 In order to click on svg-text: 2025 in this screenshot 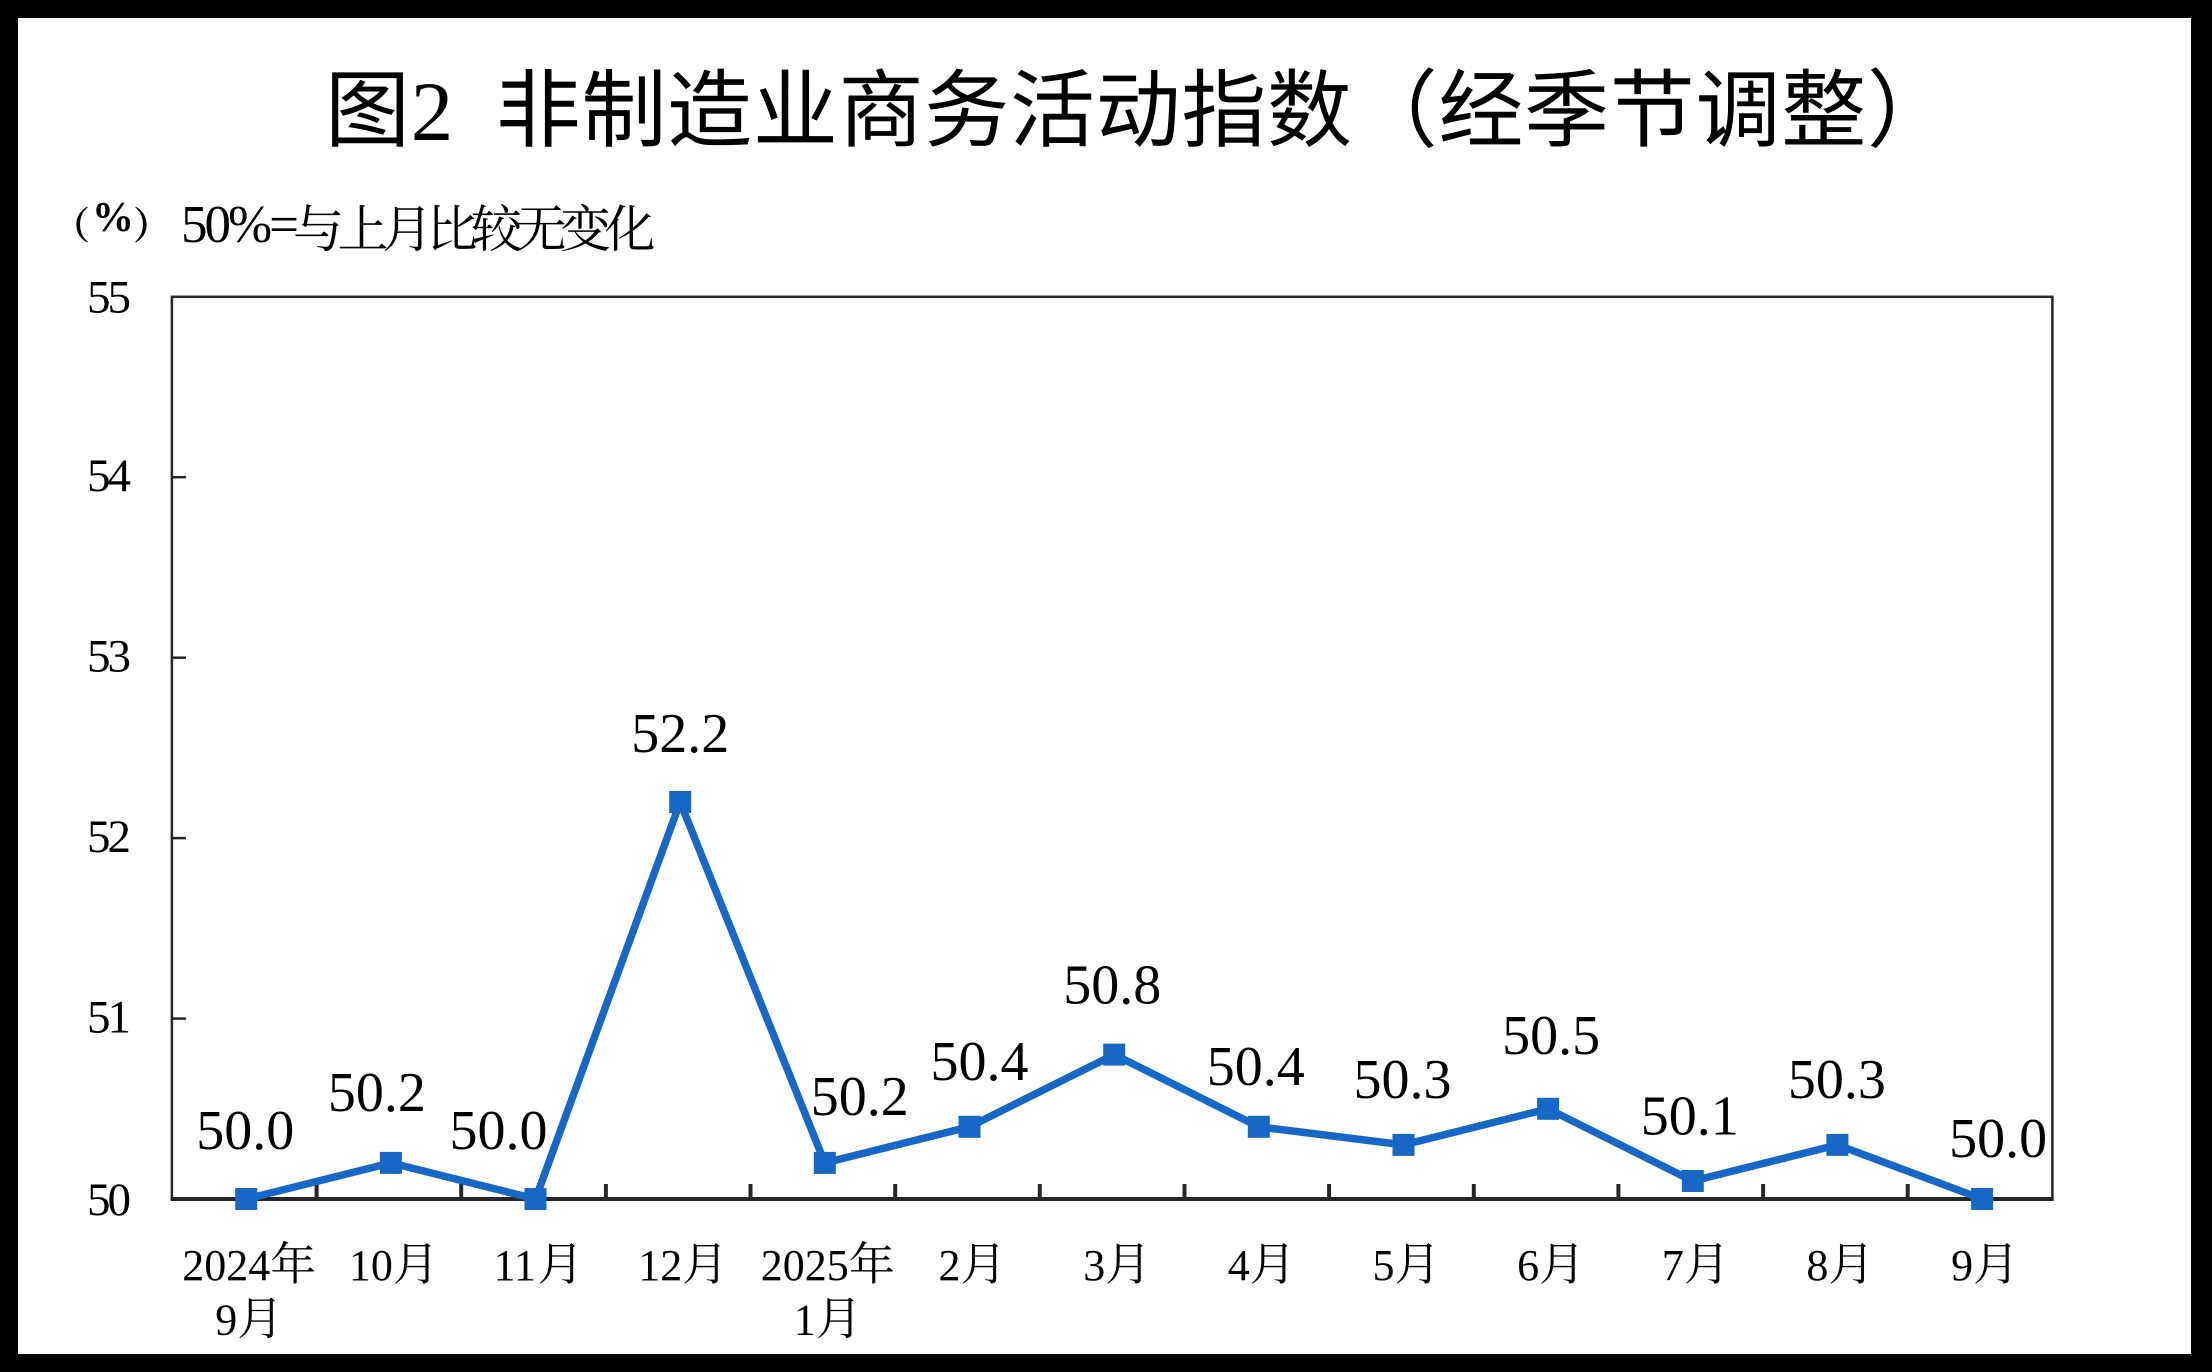, I will do `click(805, 1265)`.